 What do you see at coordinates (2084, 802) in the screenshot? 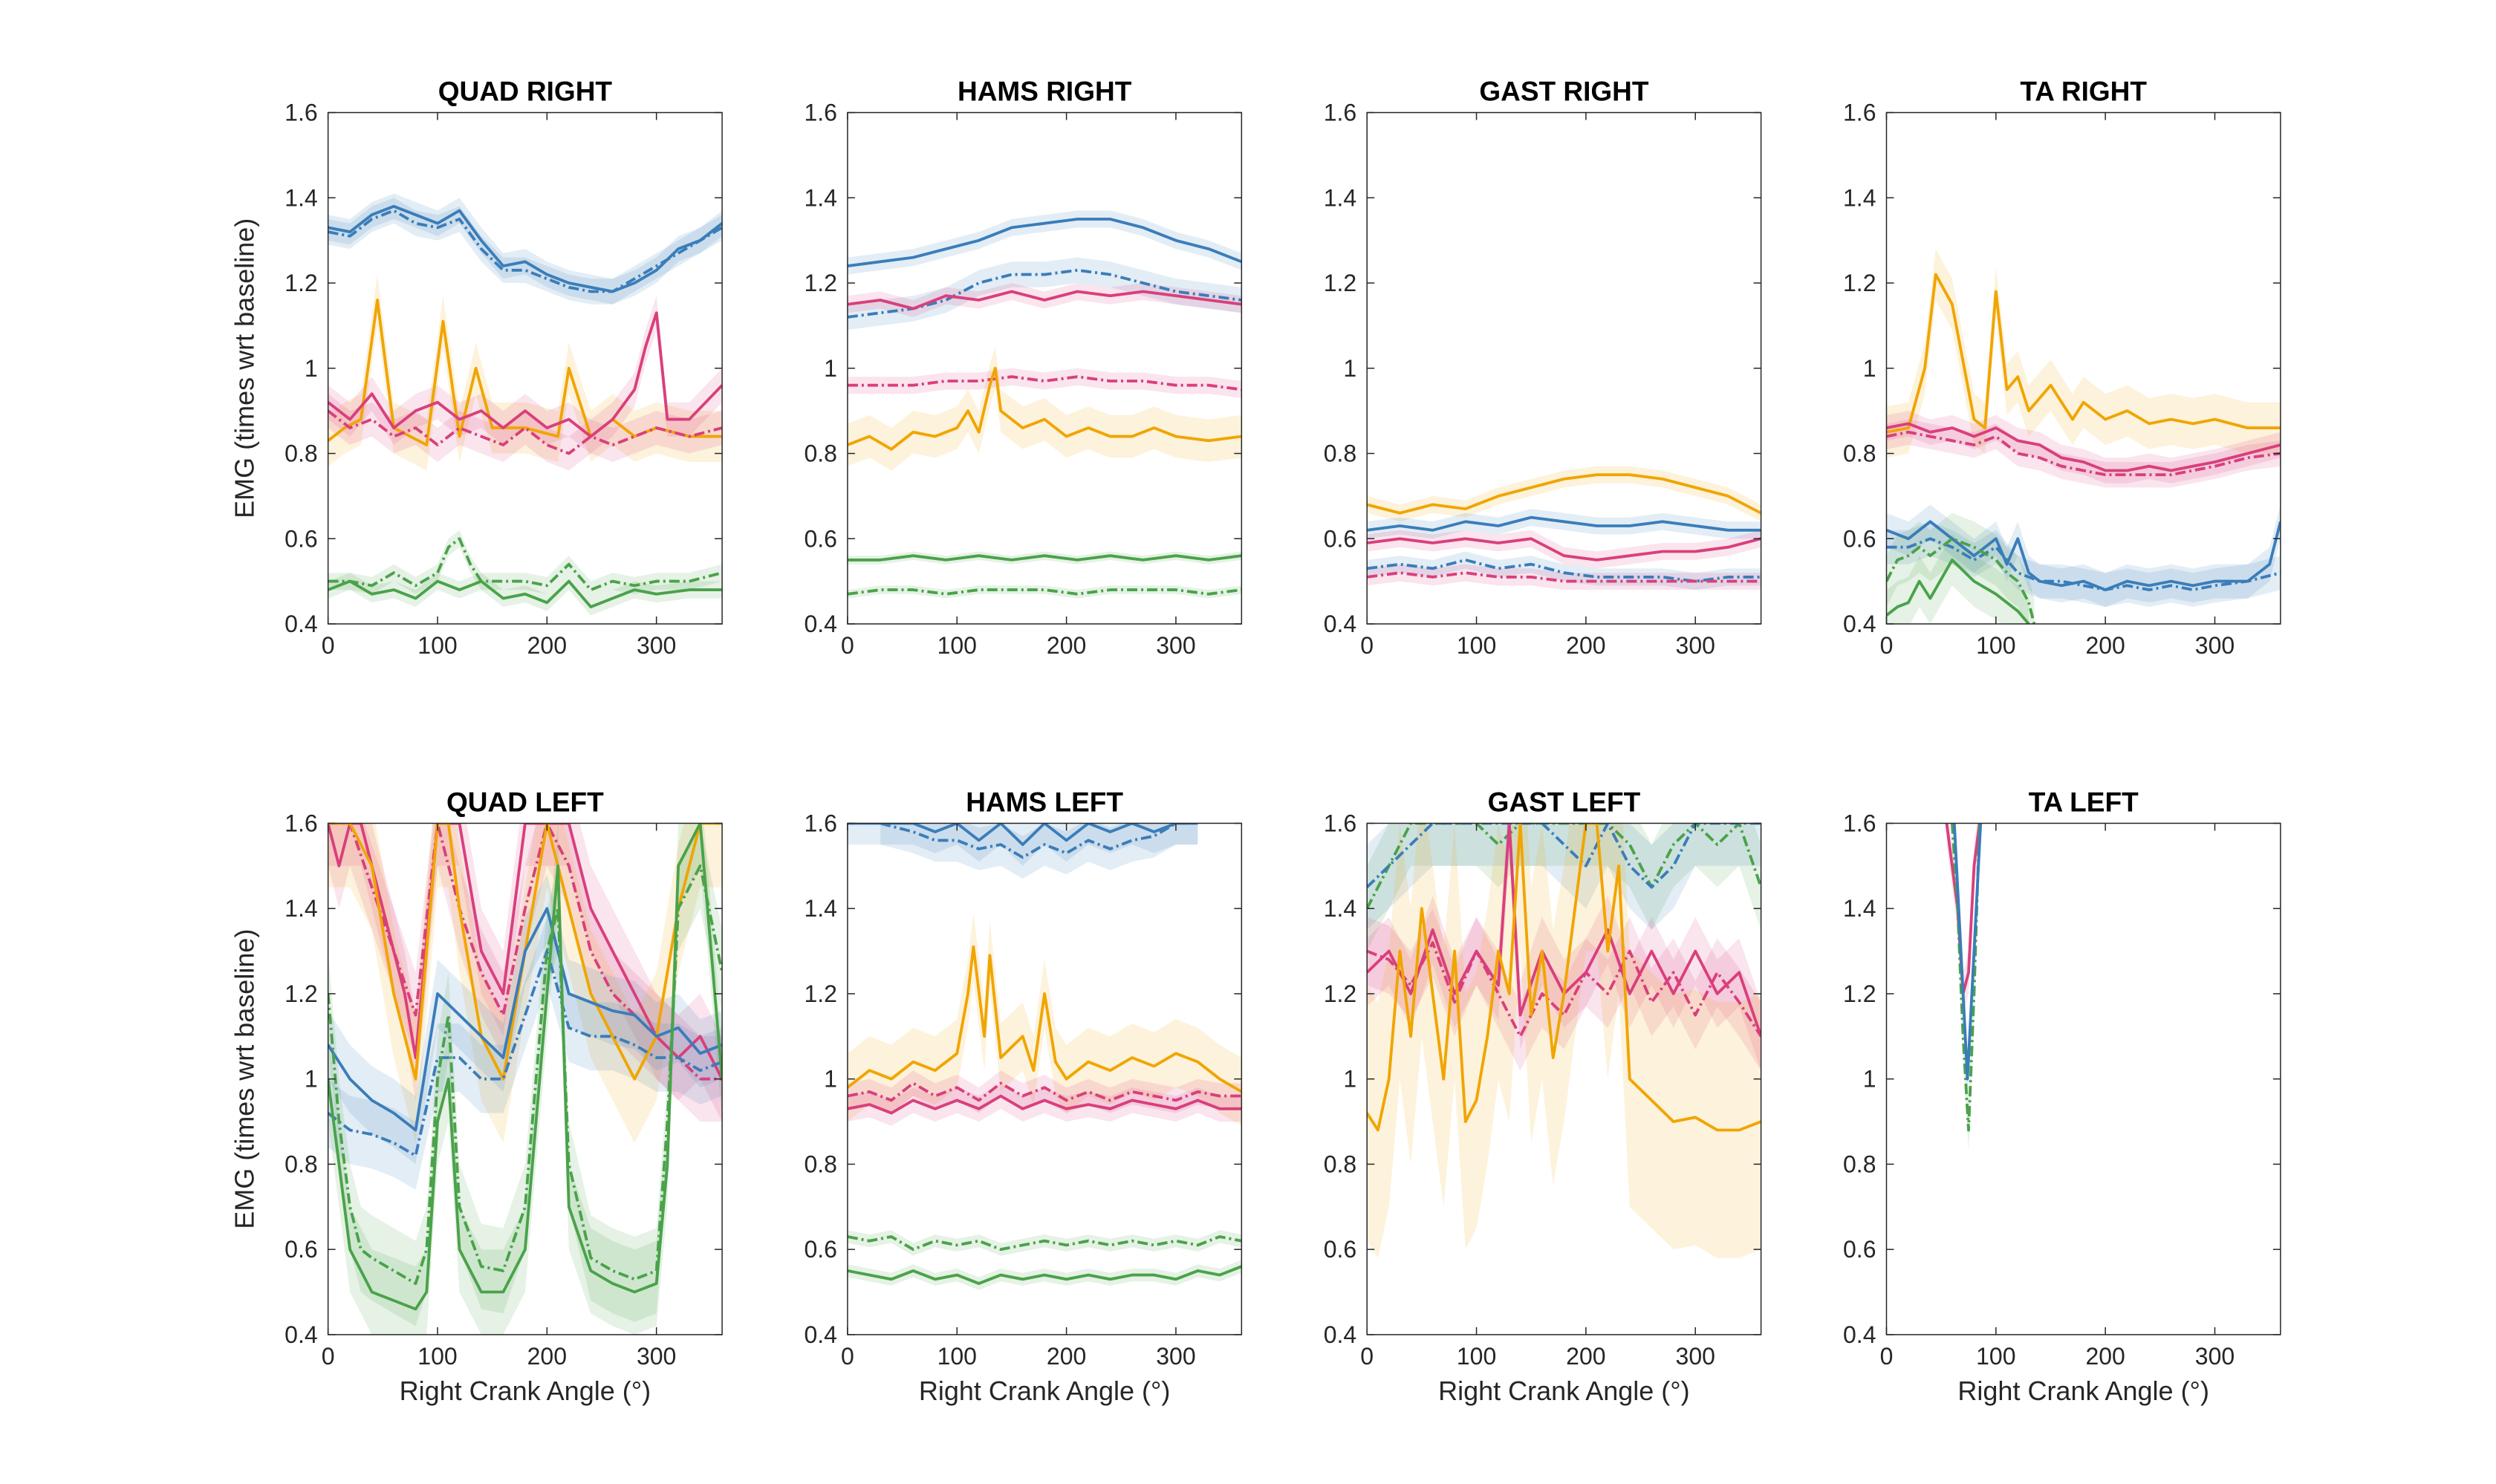
I see `panel-title: TA LEFT` at bounding box center [2084, 802].